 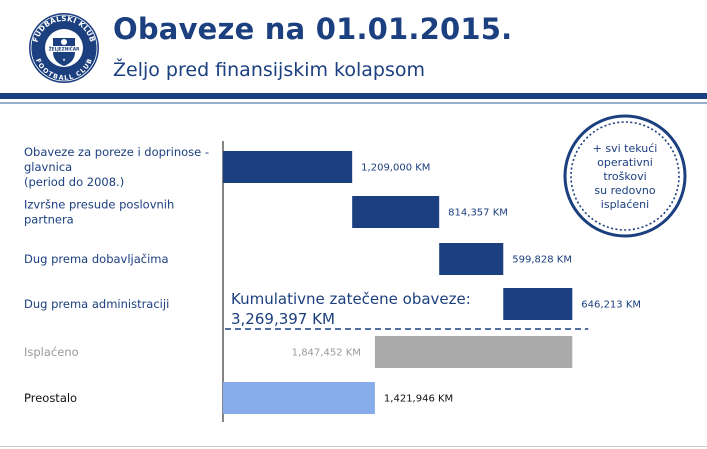 What do you see at coordinates (353, 103) in the screenshot?
I see `header-band-light` at bounding box center [353, 103].